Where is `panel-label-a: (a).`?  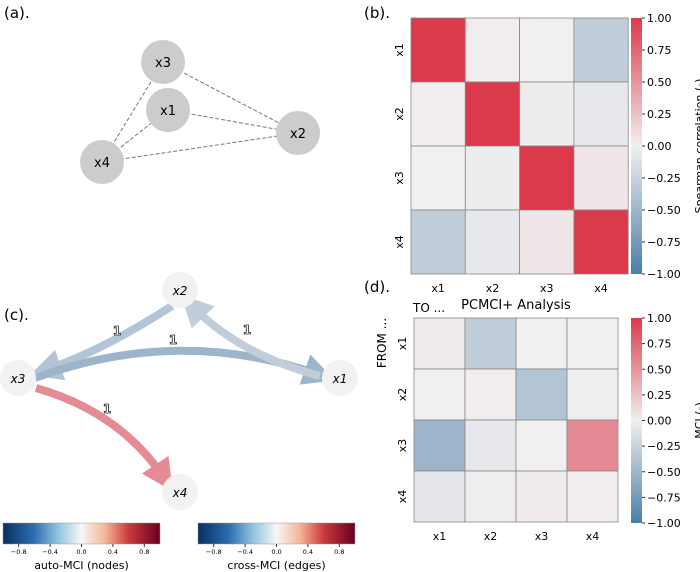 panel-label-a: (a). is located at coordinates (17, 13).